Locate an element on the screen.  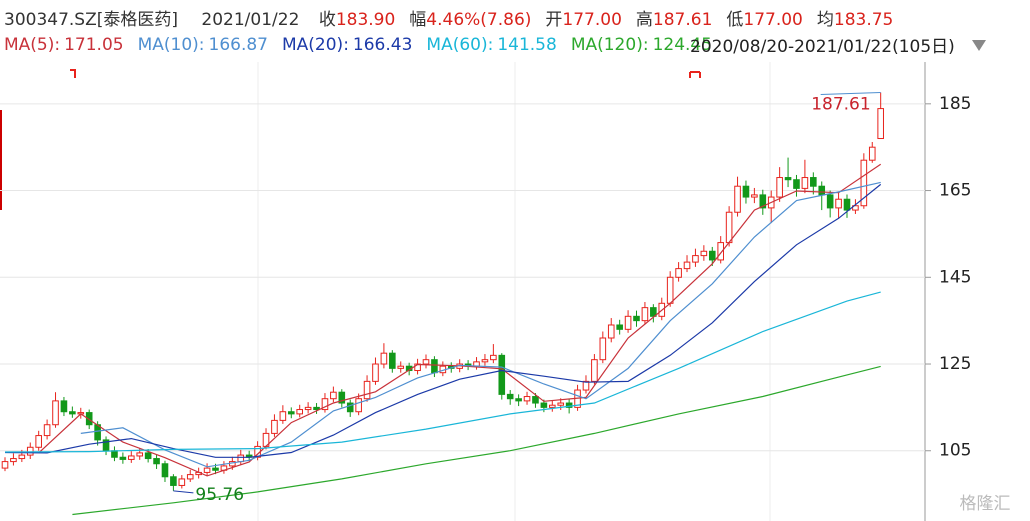
y-tick-label: 105 is located at coordinates (955, 451).